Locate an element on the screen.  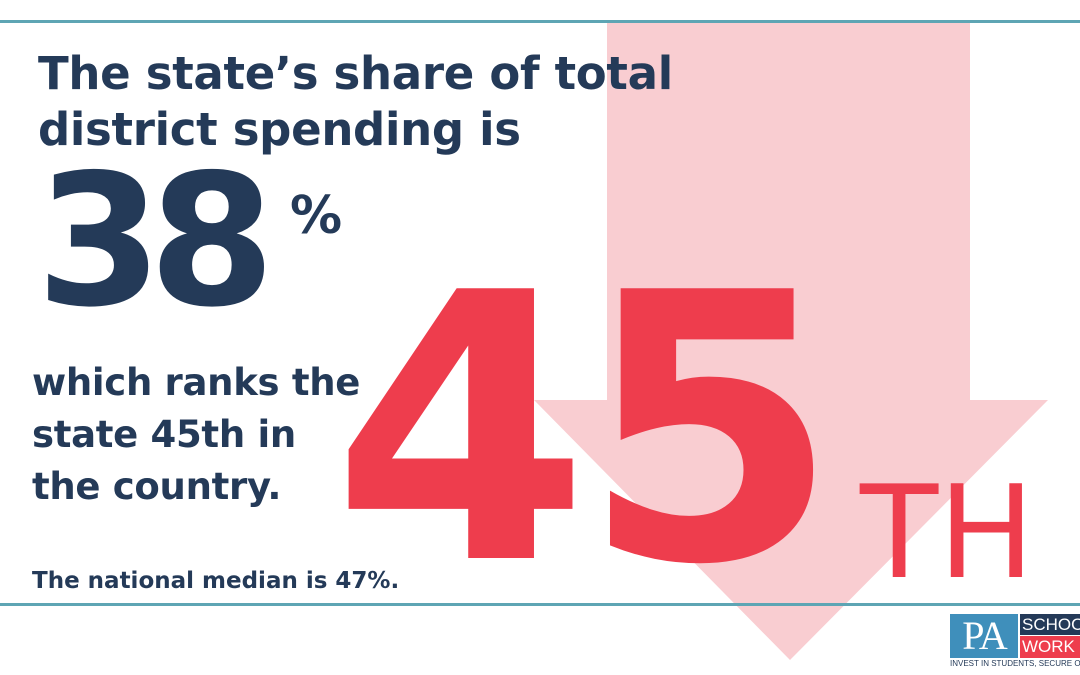
state-share-value: 38 is located at coordinates (155, 241).